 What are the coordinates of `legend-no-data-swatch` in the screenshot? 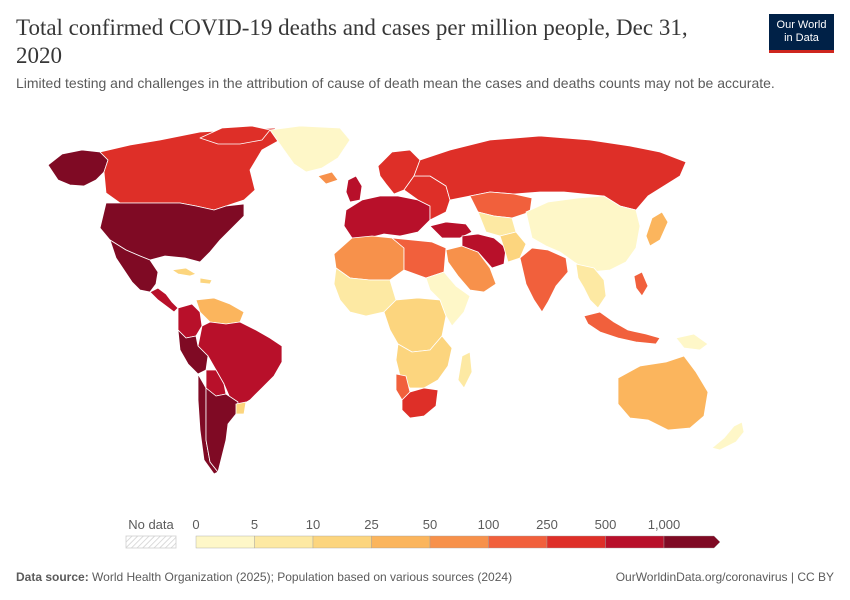 It's located at (151, 542).